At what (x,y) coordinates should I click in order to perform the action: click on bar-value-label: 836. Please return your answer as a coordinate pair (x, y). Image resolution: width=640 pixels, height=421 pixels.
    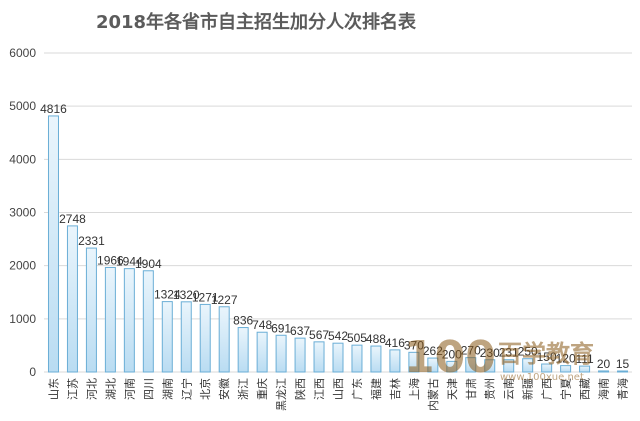
    Looking at the image, I should click on (243, 321).